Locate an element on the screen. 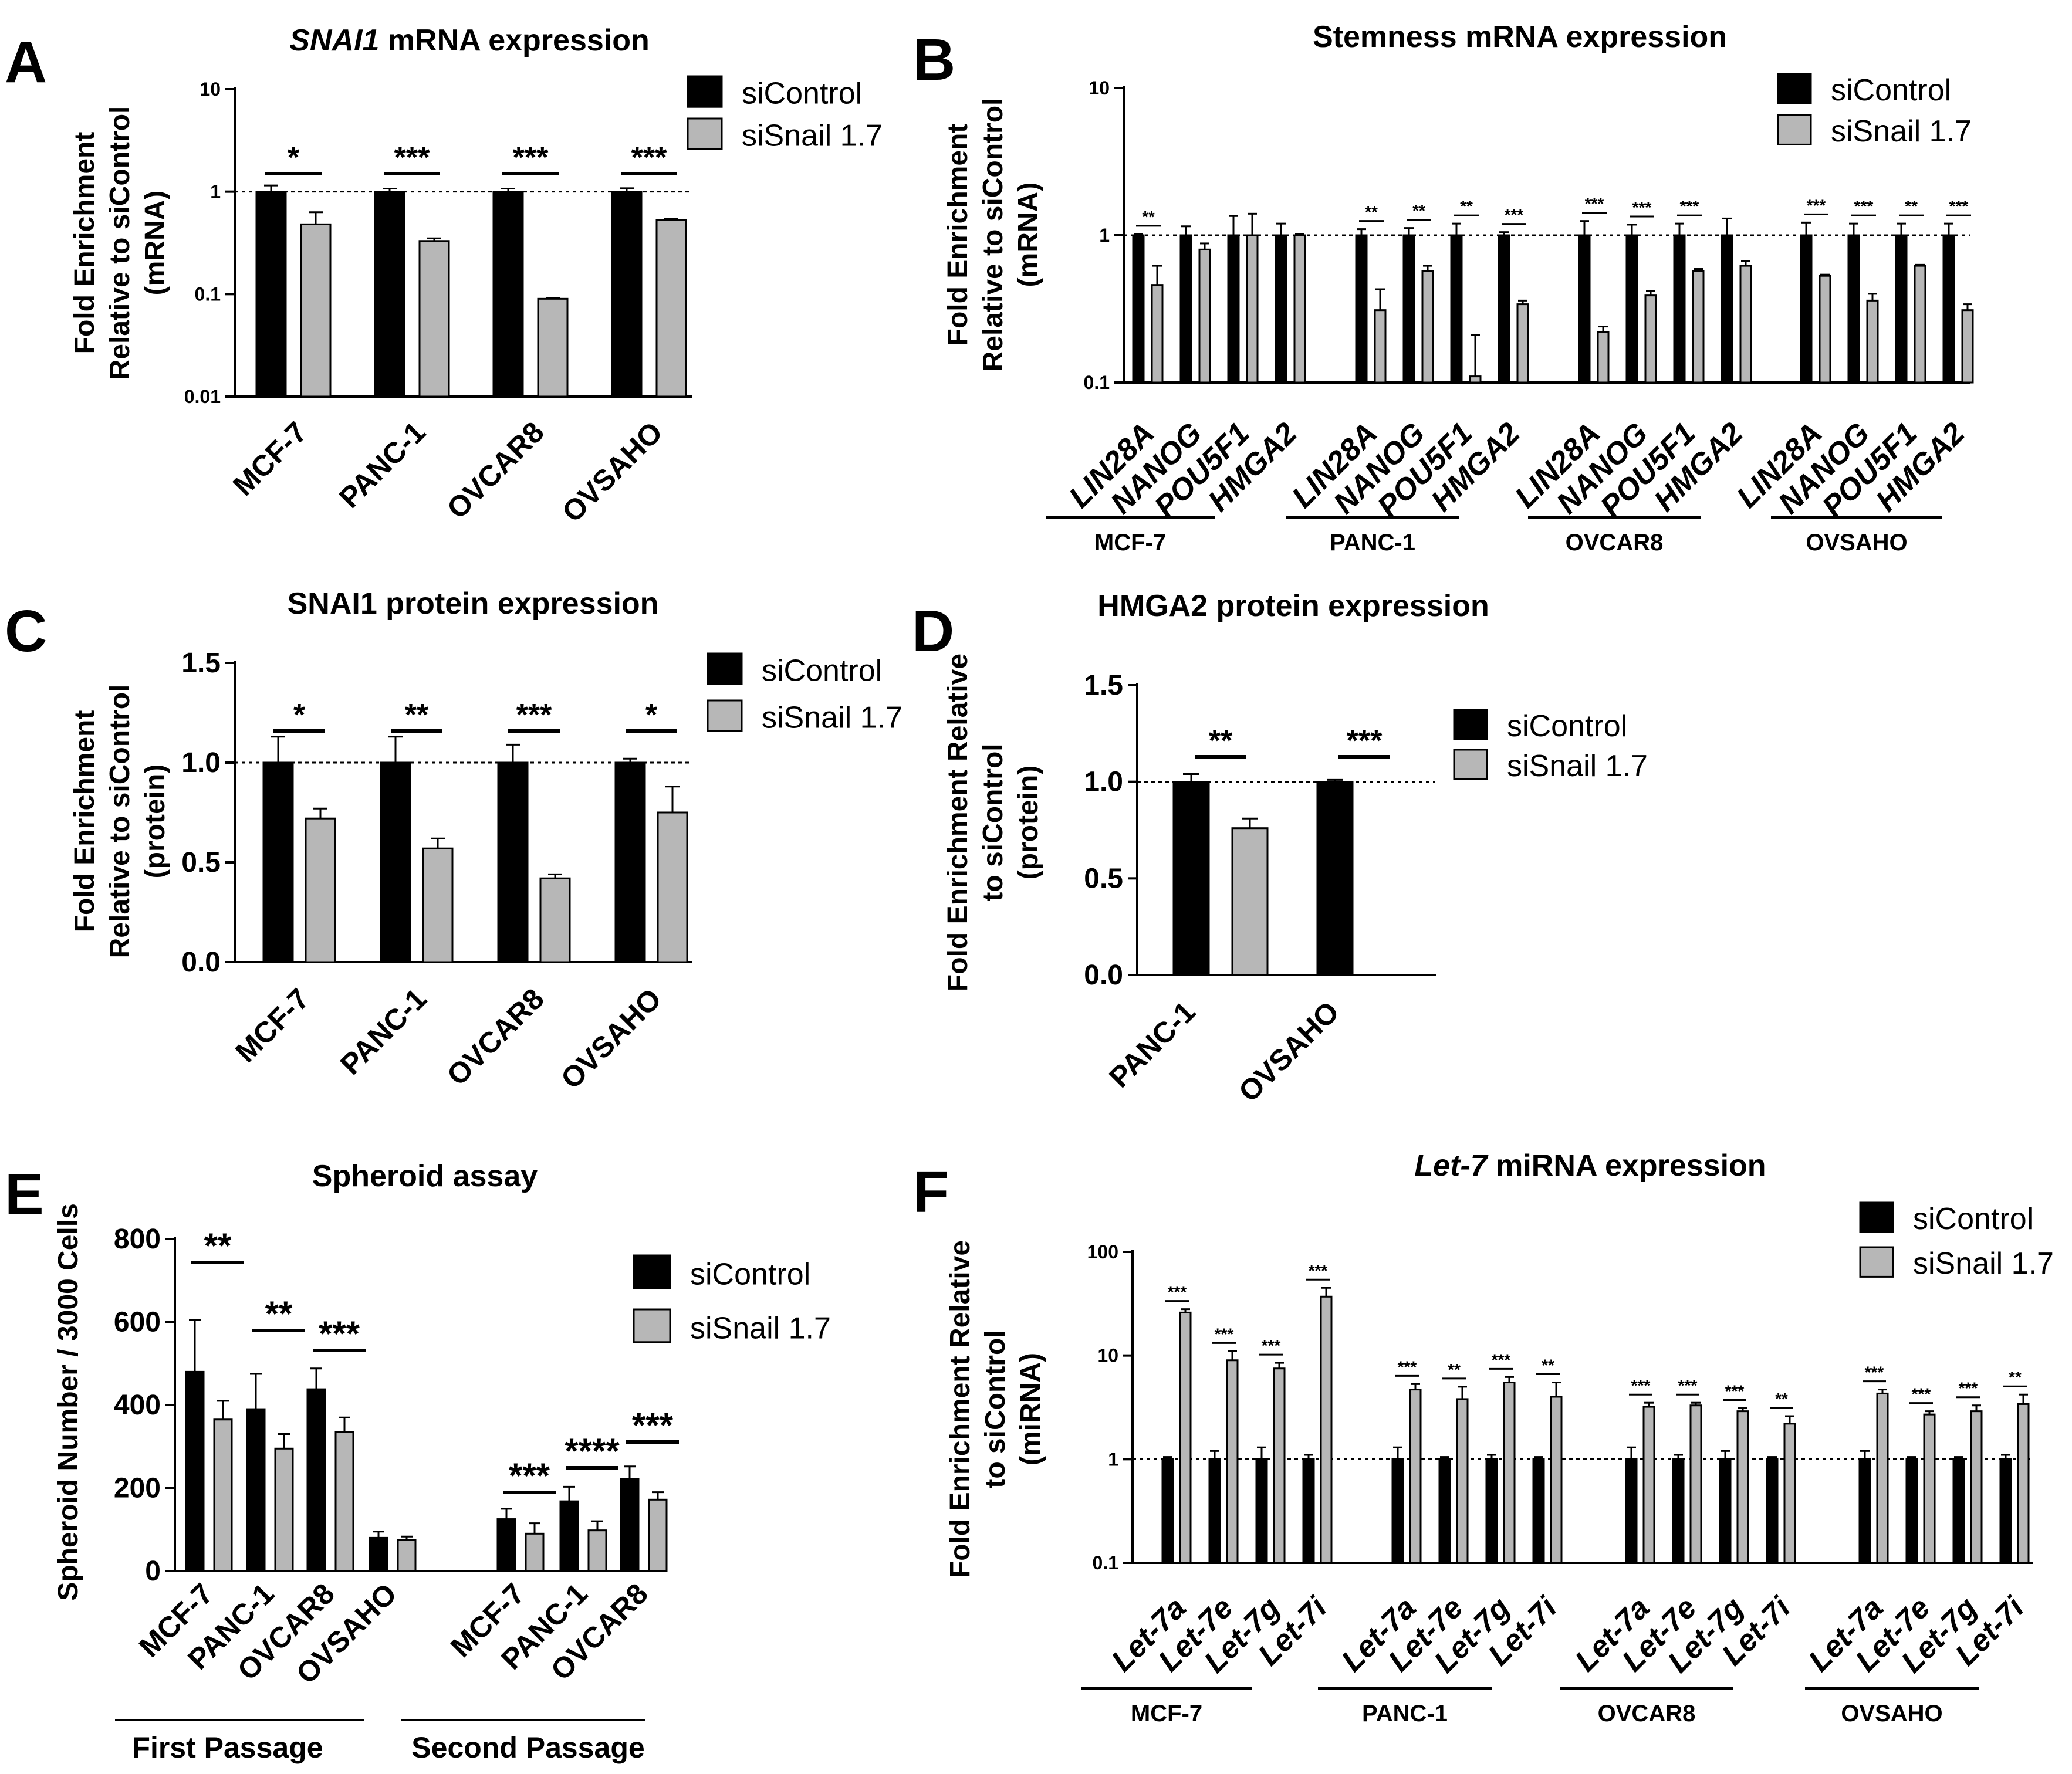 This screenshot has height=1774, width=2072. panel-b-OVCAR8-NANOG-significance: *** is located at coordinates (1642, 207).